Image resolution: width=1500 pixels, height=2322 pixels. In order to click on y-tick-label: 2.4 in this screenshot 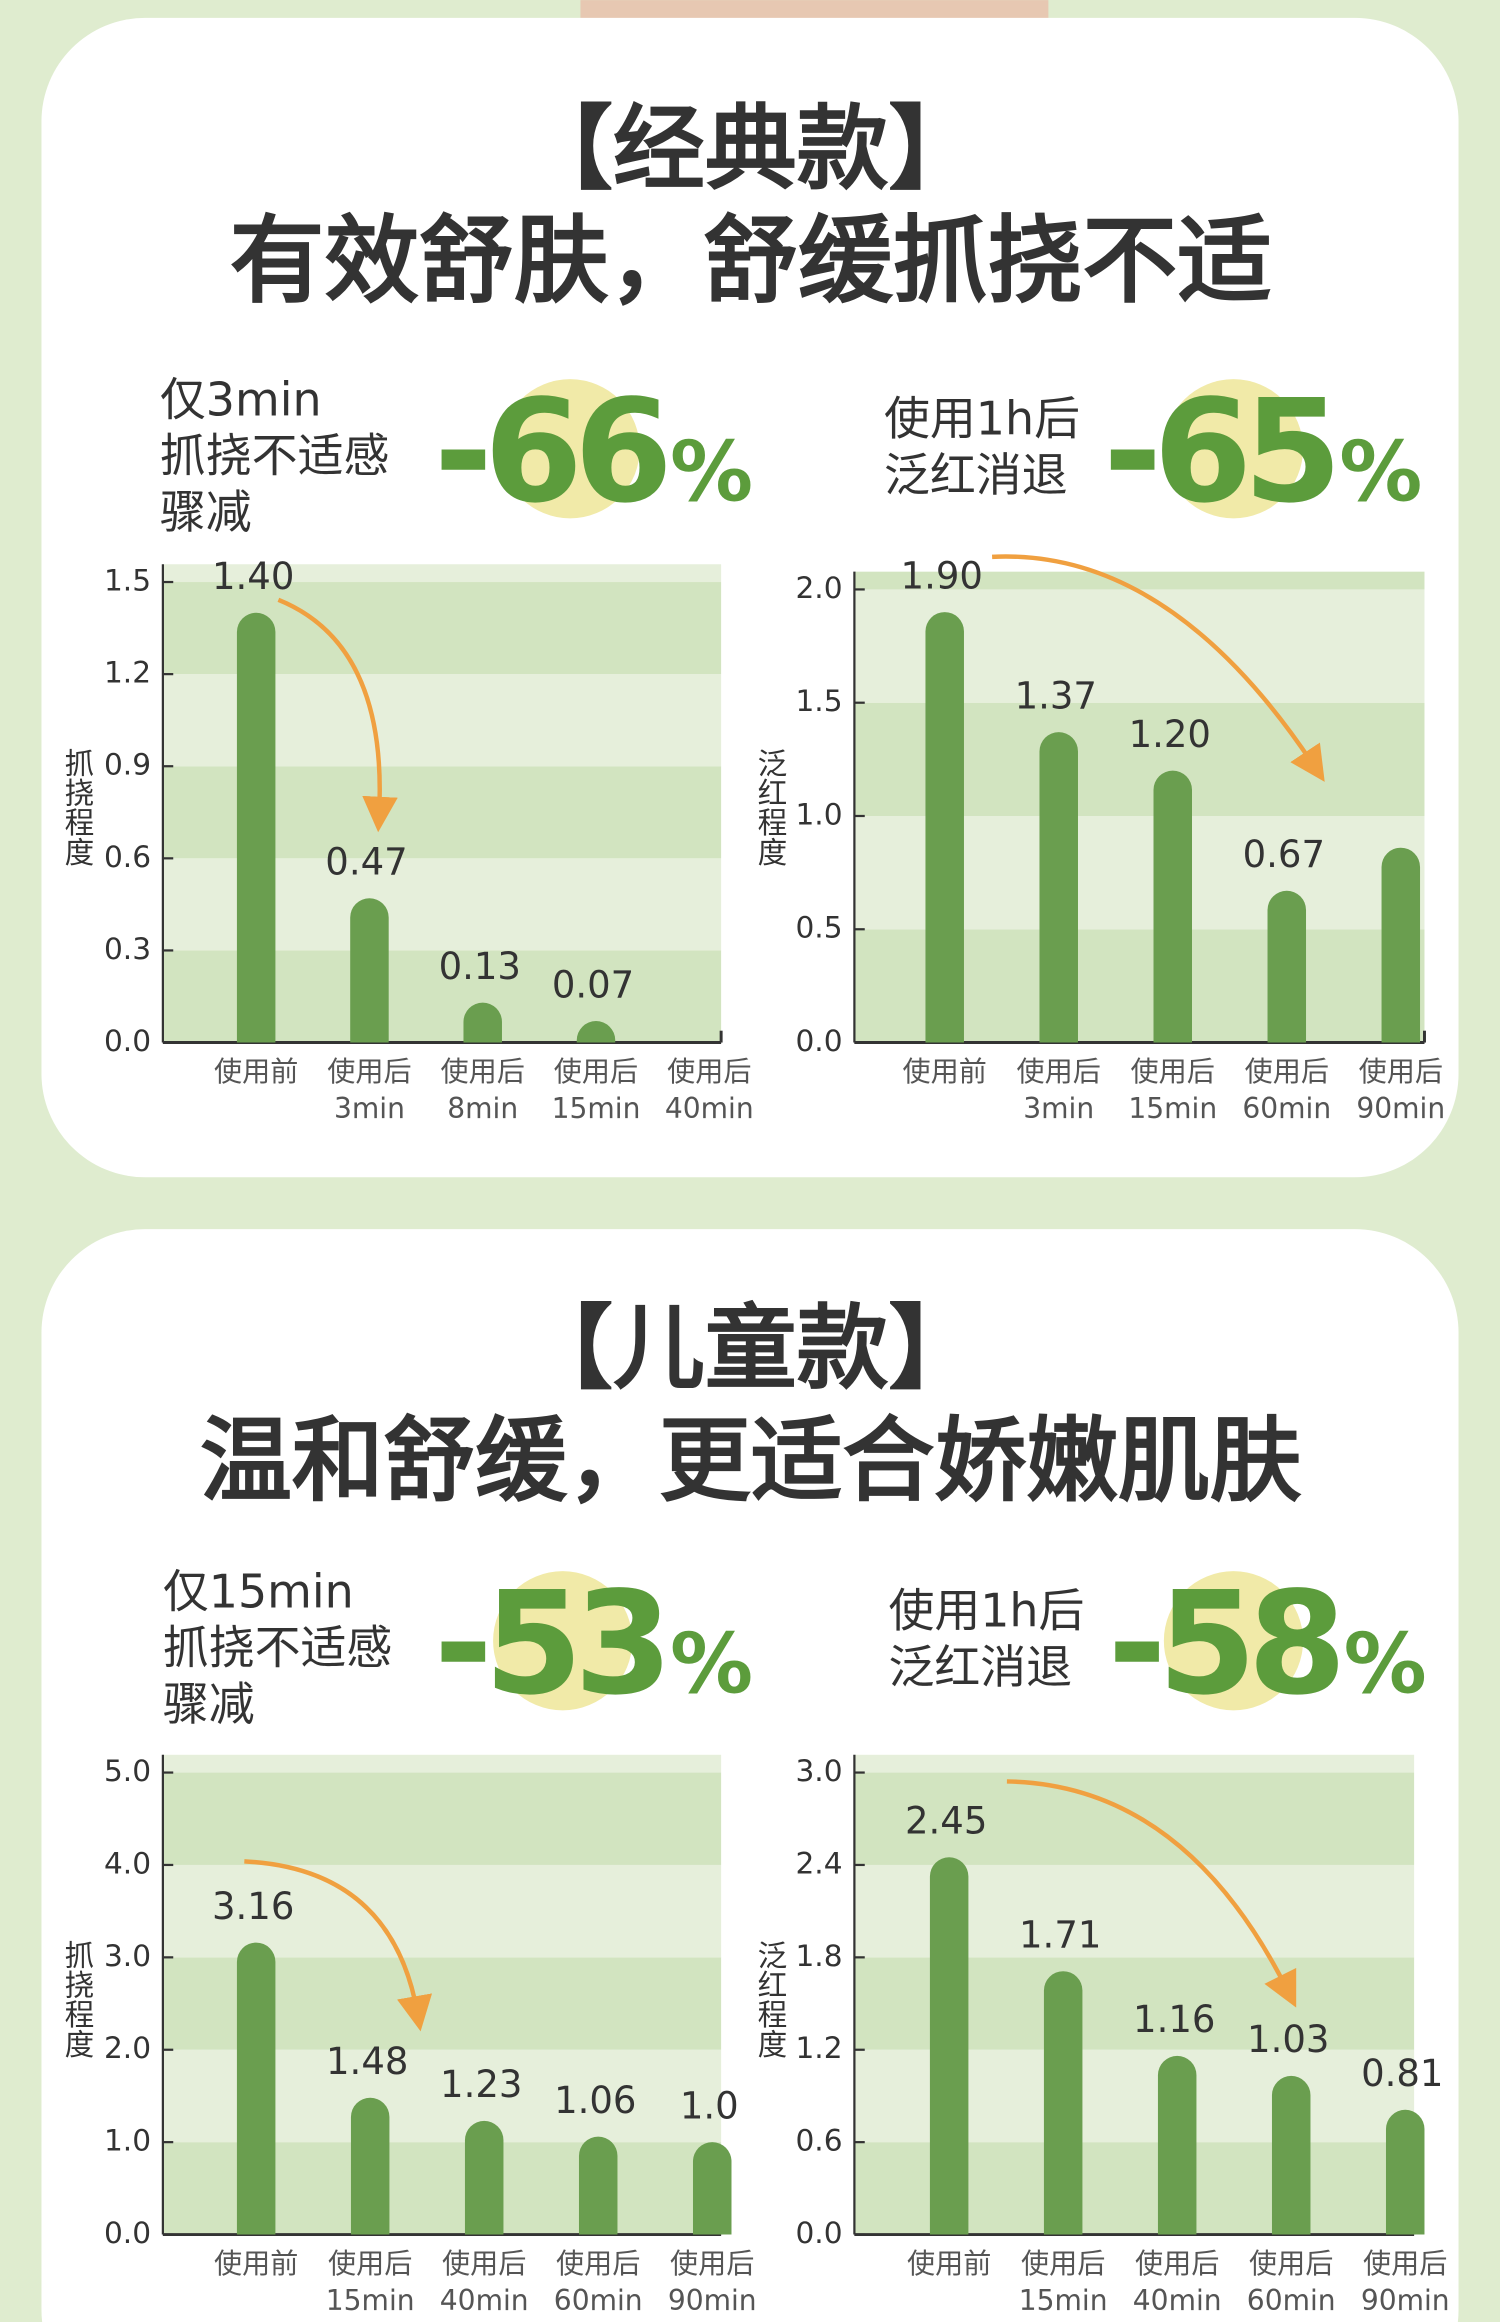, I will do `click(818, 1863)`.